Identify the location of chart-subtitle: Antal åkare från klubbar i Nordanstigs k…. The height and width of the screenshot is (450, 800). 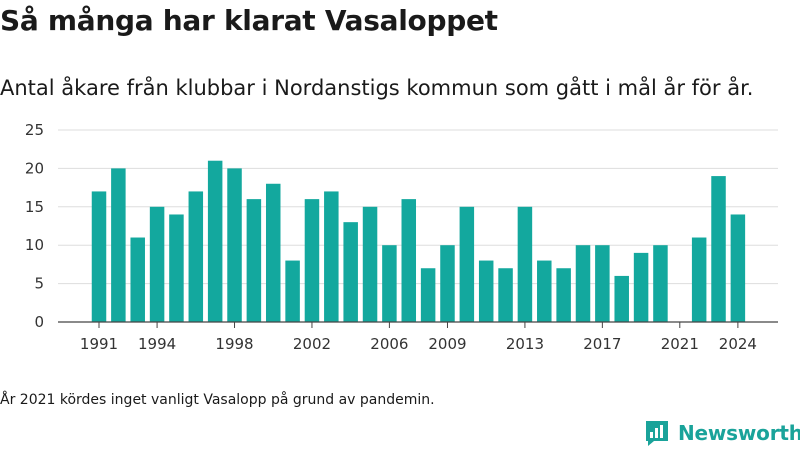
(377, 88).